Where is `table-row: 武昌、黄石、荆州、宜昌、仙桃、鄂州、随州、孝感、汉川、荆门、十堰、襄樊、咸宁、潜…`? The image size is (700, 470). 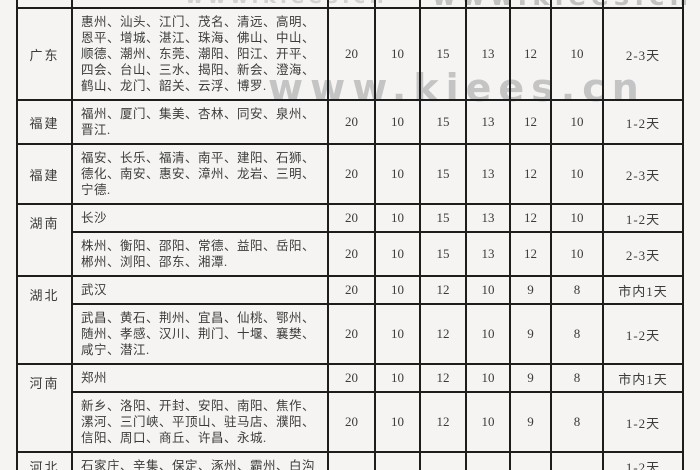
table-row: 武昌、黄石、荆州、宜昌、仙桃、鄂州、随州、孝感、汉川、荆门、十堰、襄樊、咸宁、潜… is located at coordinates (350, 334).